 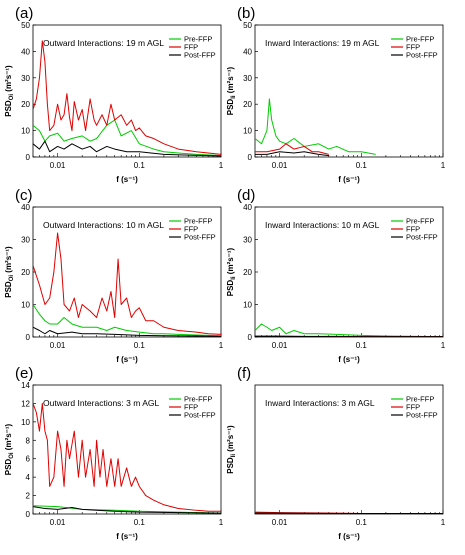 I want to click on y-tick-label: 14, so click(x=25, y=385).